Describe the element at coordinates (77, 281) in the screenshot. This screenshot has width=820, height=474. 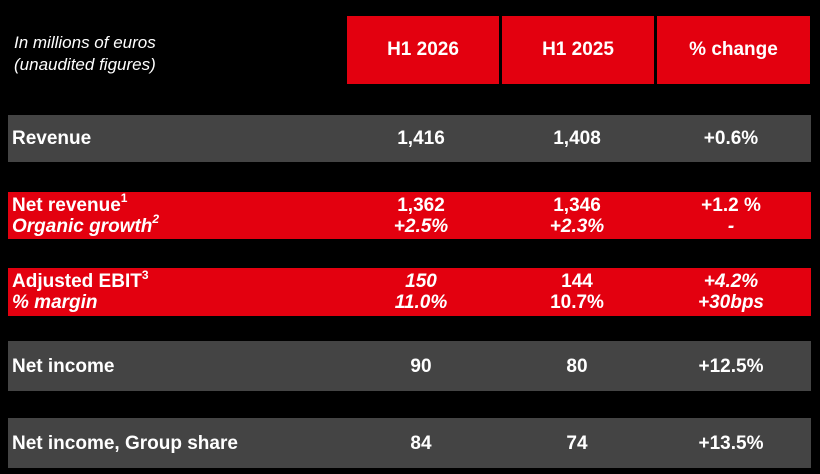
I see `row-label-text: Adjusted EBIT` at that location.